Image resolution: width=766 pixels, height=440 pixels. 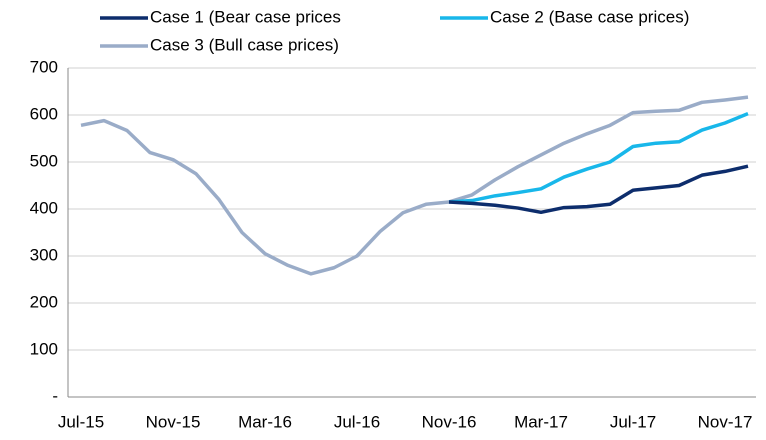 What do you see at coordinates (265, 421) in the screenshot?
I see `x-tick-label: Mar-16` at bounding box center [265, 421].